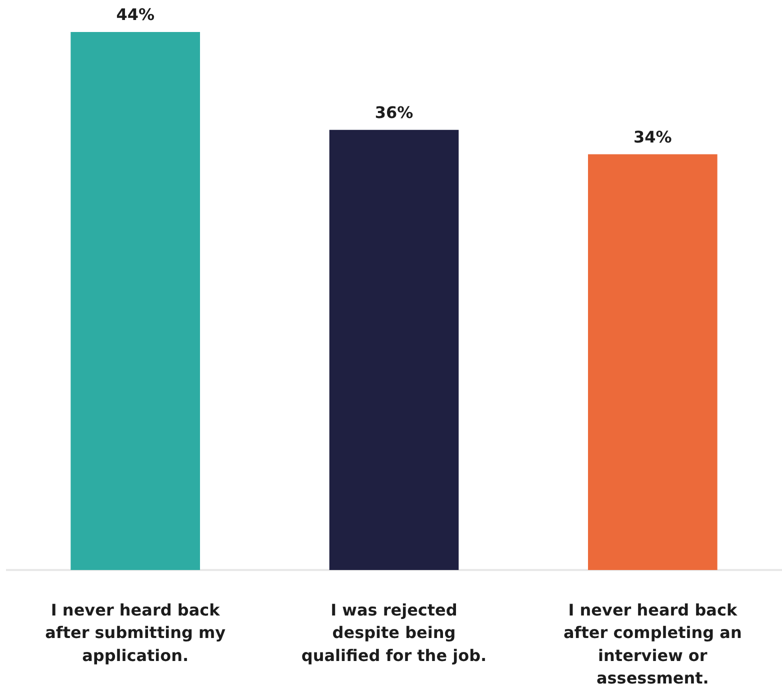  What do you see at coordinates (653, 136) in the screenshot?
I see `data-label: 34%` at bounding box center [653, 136].